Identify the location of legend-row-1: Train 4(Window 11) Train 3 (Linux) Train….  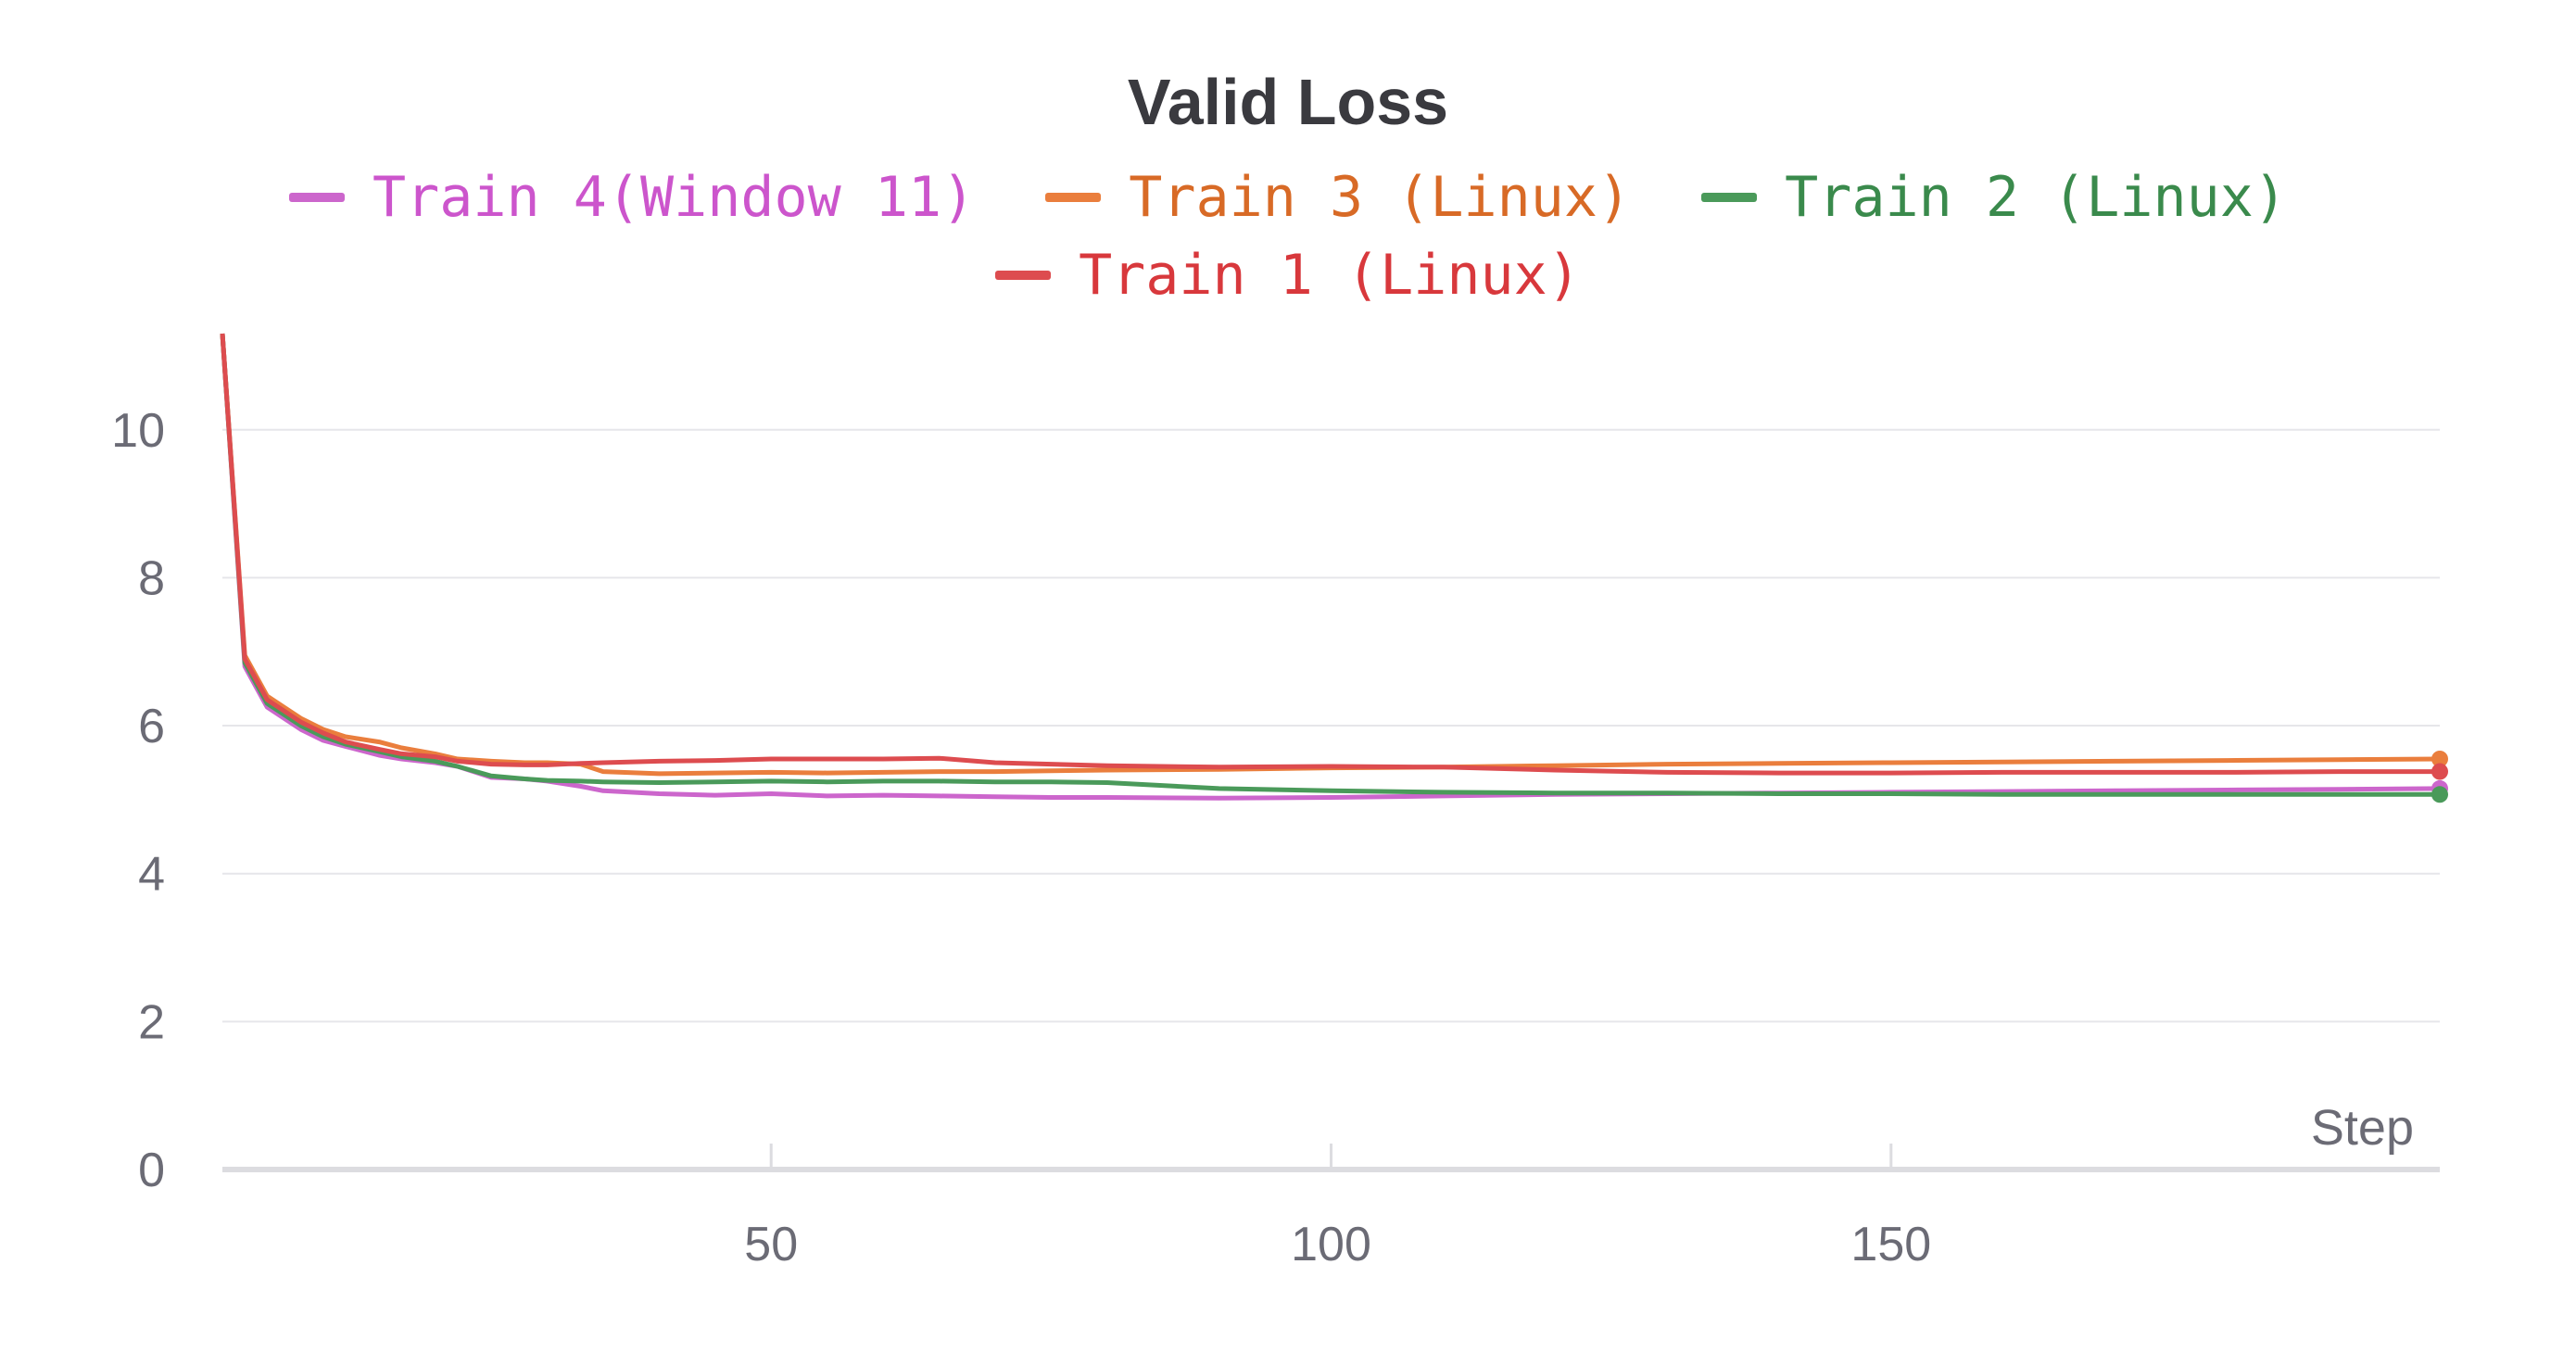
(1288, 197).